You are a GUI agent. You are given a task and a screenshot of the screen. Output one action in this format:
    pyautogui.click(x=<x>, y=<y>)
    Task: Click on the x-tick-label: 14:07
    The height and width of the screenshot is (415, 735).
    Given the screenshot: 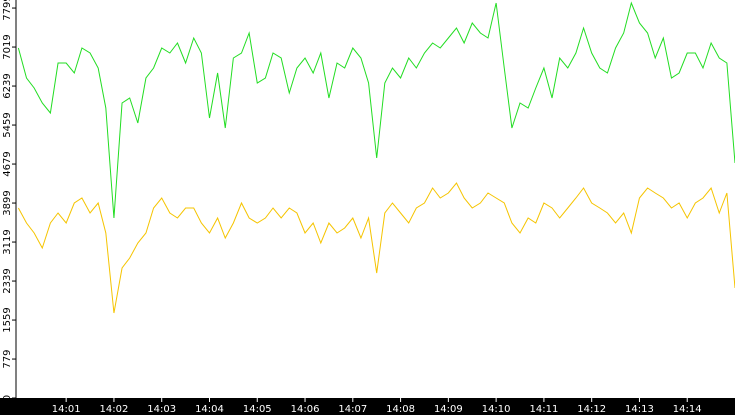 What is the action you would take?
    pyautogui.click(x=352, y=409)
    